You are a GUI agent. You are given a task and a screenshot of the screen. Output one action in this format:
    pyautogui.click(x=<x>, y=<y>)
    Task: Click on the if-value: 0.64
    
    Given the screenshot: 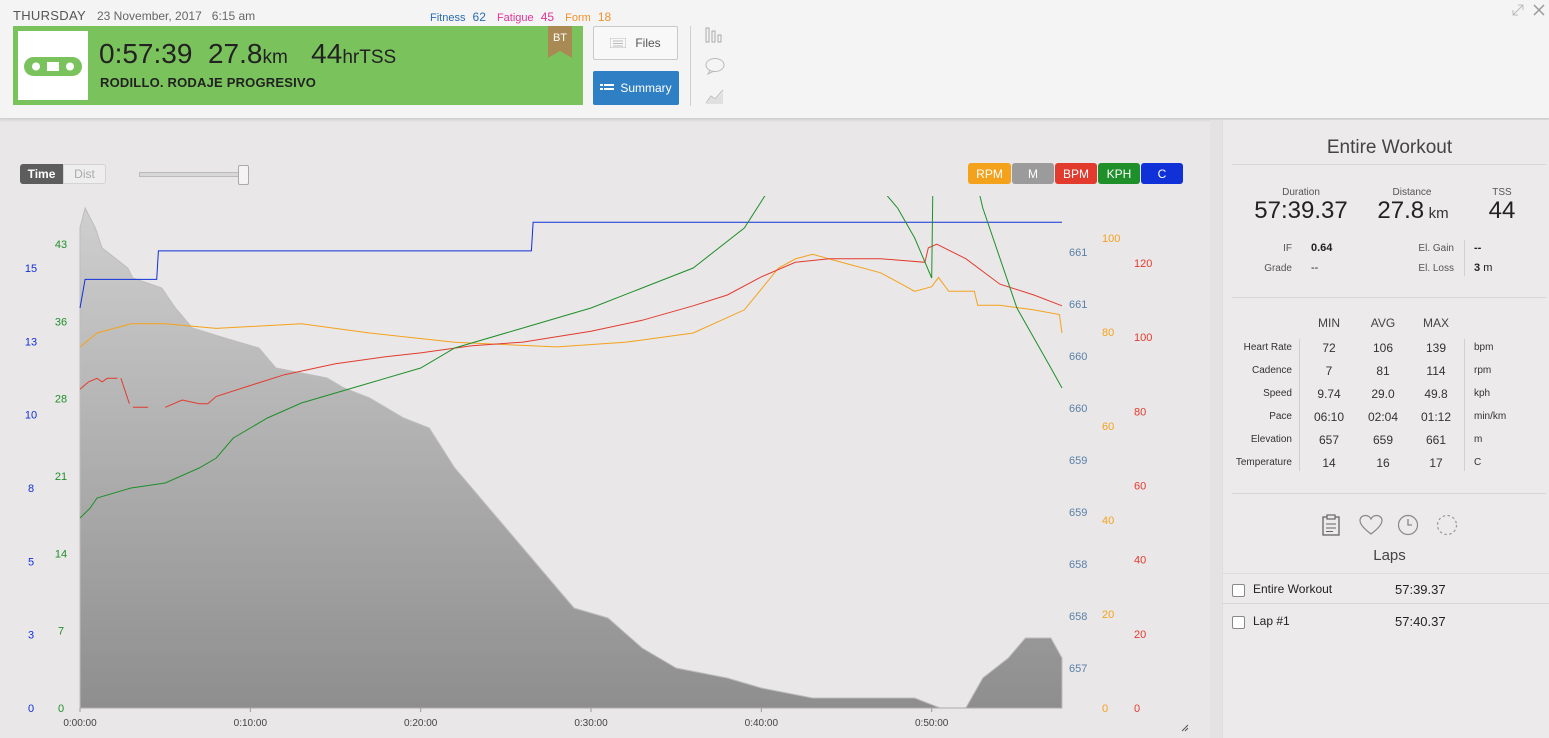 What is the action you would take?
    pyautogui.click(x=1322, y=248)
    